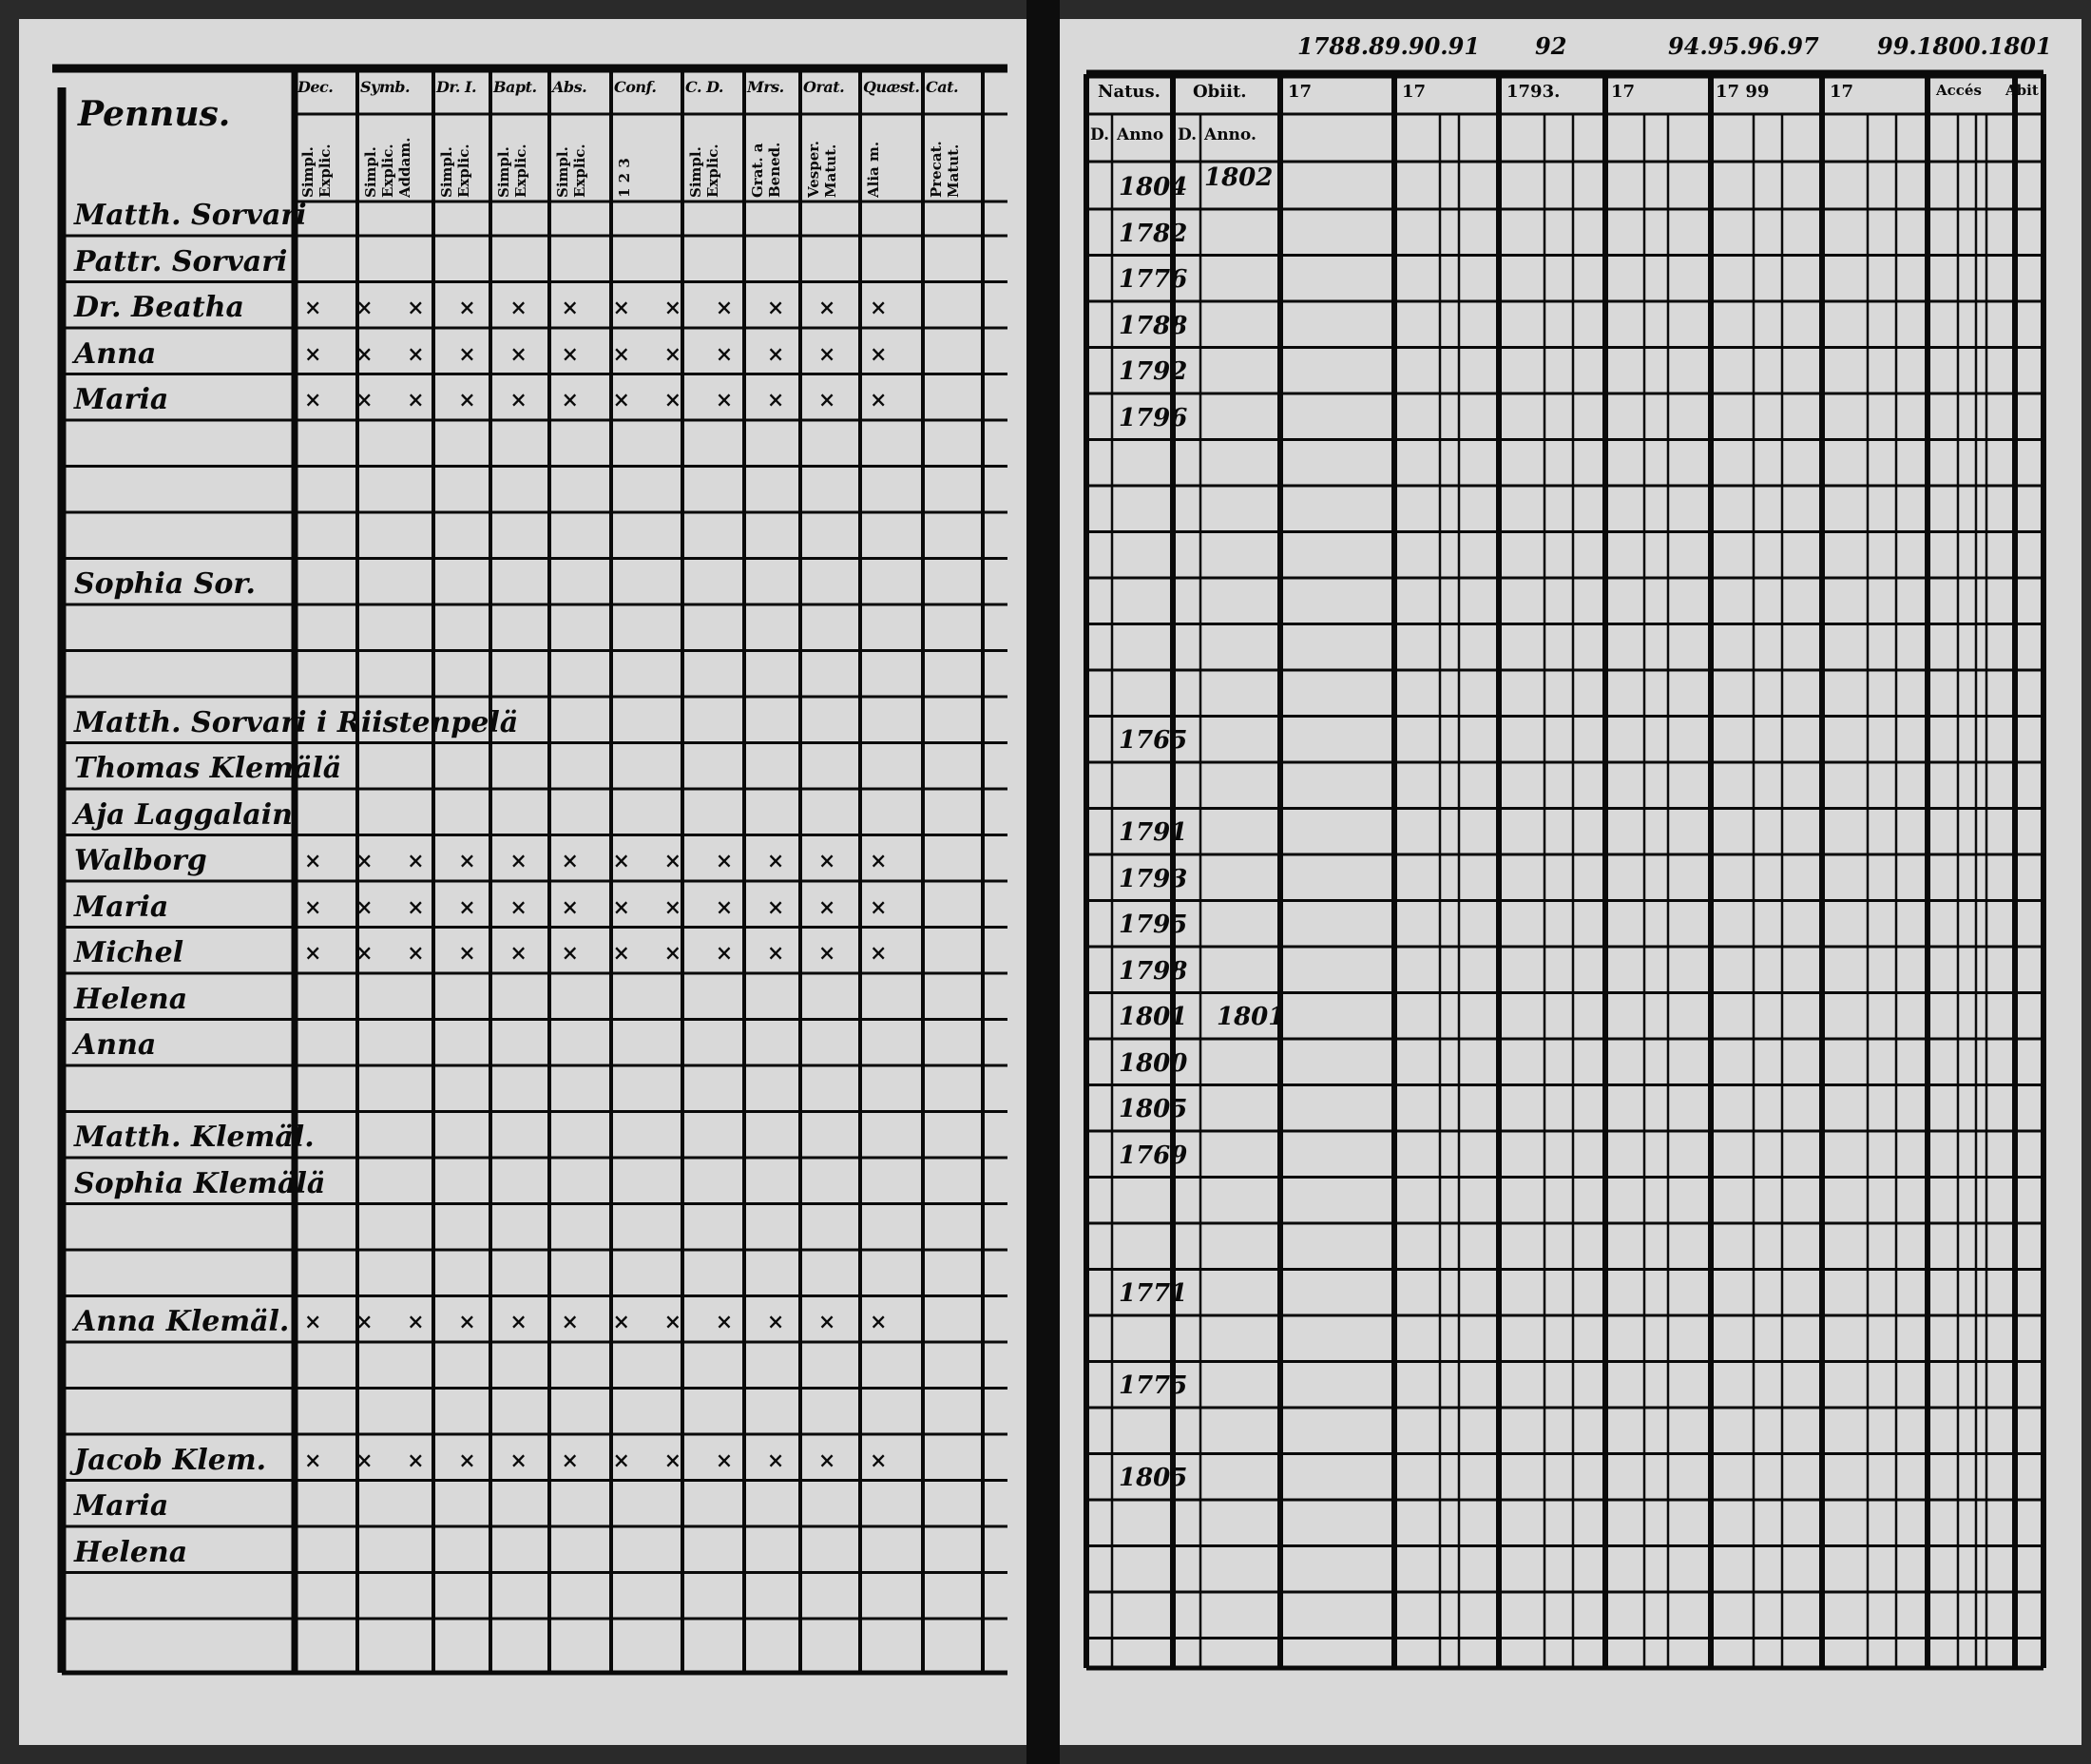 This screenshot has height=1764, width=2091. Describe the element at coordinates (154, 114) in the screenshot. I see `page-title: Pennus.` at that location.